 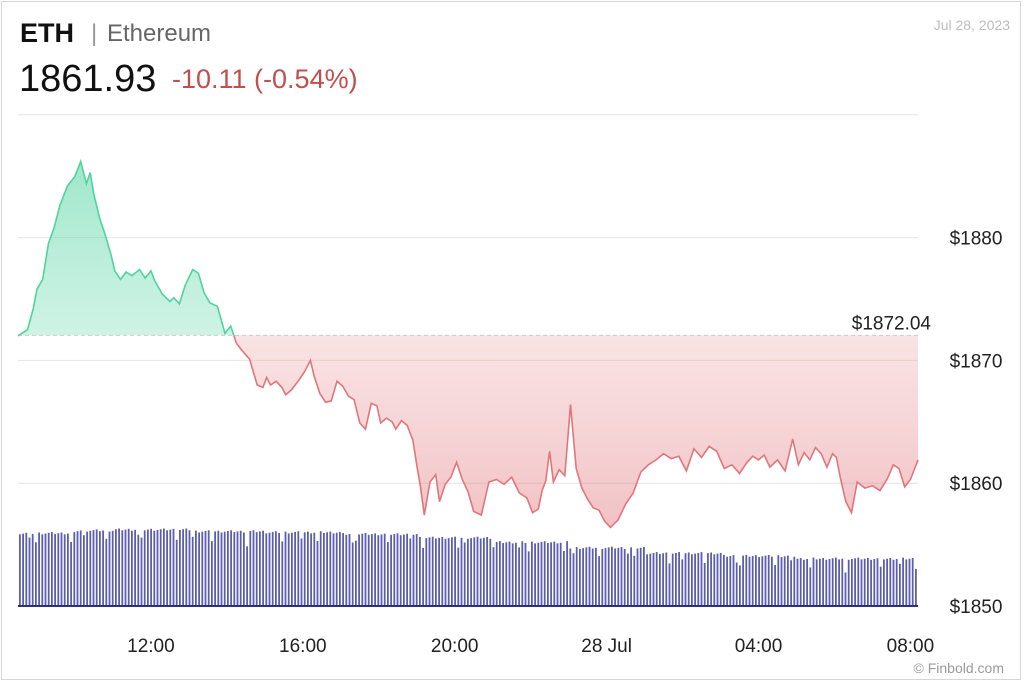 What do you see at coordinates (892, 323) in the screenshot?
I see `baseline-label: $1872.04` at bounding box center [892, 323].